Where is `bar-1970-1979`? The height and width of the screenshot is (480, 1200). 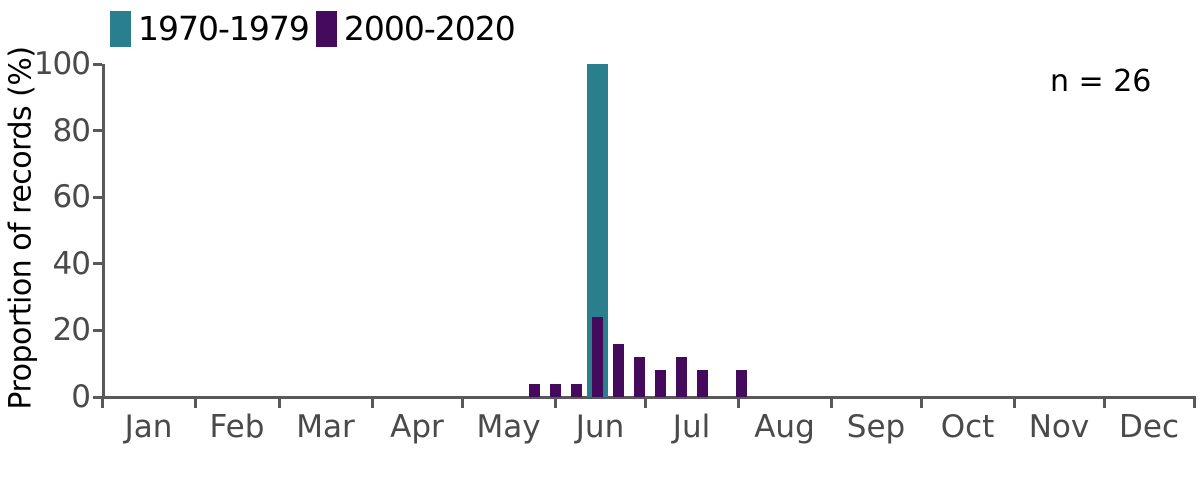 bar-1970-1979 is located at coordinates (597, 230).